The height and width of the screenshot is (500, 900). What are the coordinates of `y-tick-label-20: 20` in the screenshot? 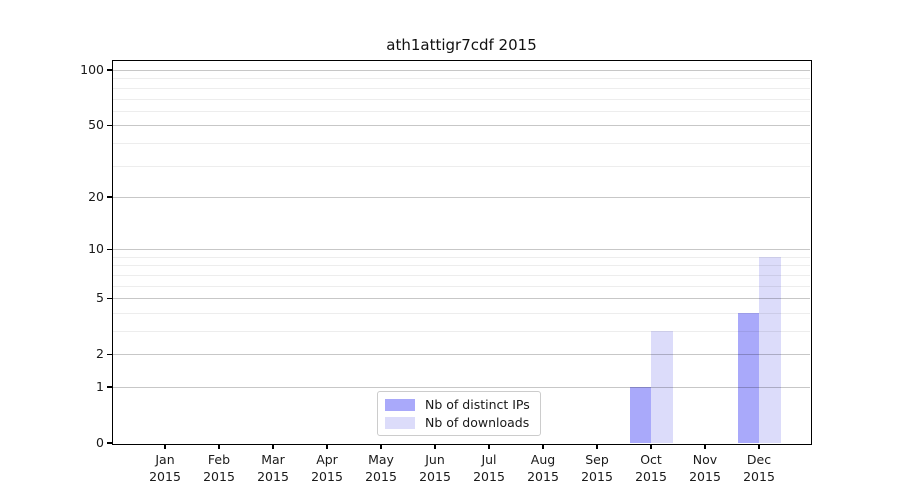 It's located at (96, 196).